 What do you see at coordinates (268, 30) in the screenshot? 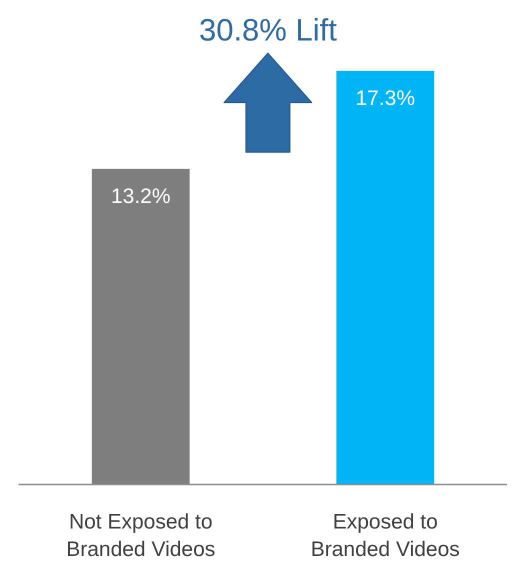
I see `text: 30.8% Lift` at bounding box center [268, 30].